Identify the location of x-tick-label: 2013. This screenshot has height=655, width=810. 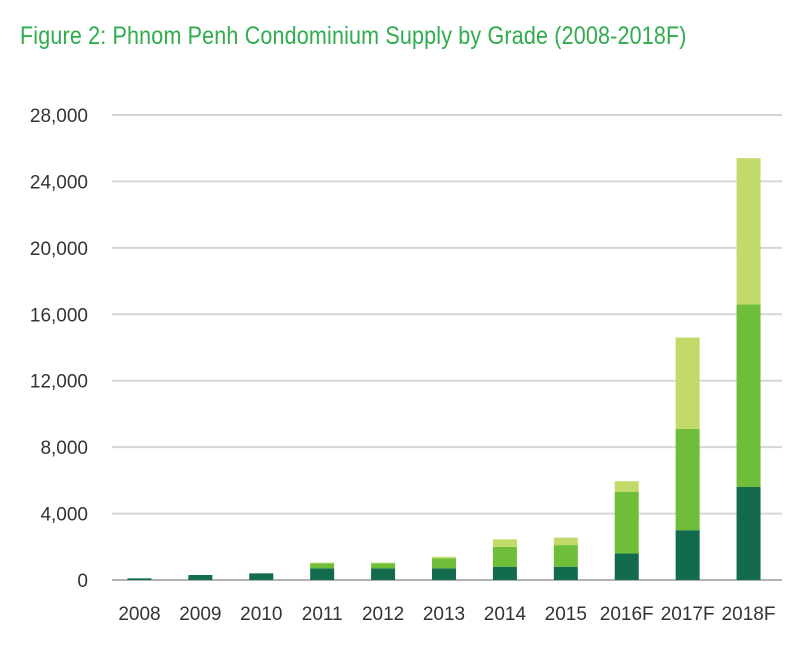
(444, 614).